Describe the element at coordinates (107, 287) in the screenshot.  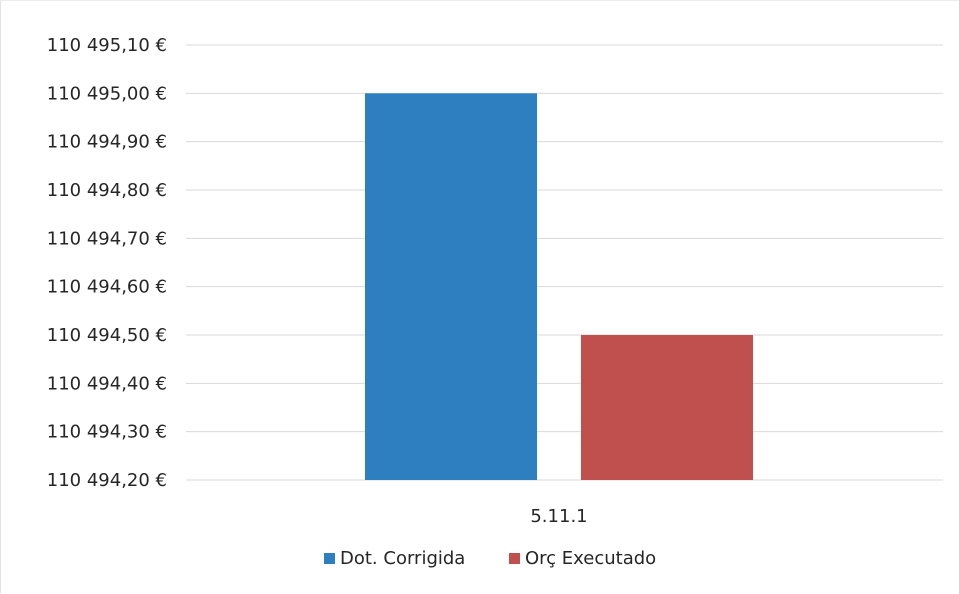
I see `y-tick-label: 110 494,60 €` at that location.